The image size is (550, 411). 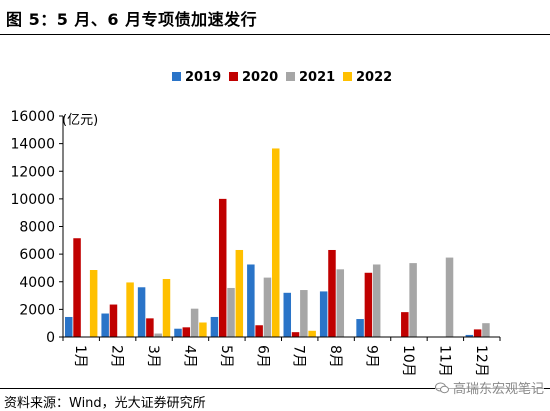 I want to click on chart-title: 图 5：5 月、6 月专项债加速发行, so click(x=132, y=19).